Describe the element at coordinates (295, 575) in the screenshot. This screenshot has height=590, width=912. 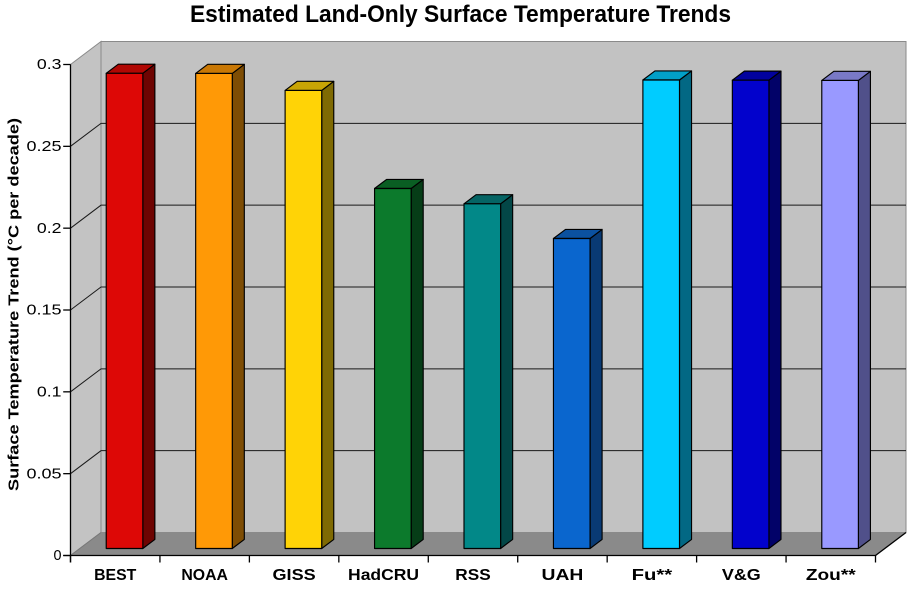
I see `svg-text: GISS` at that location.